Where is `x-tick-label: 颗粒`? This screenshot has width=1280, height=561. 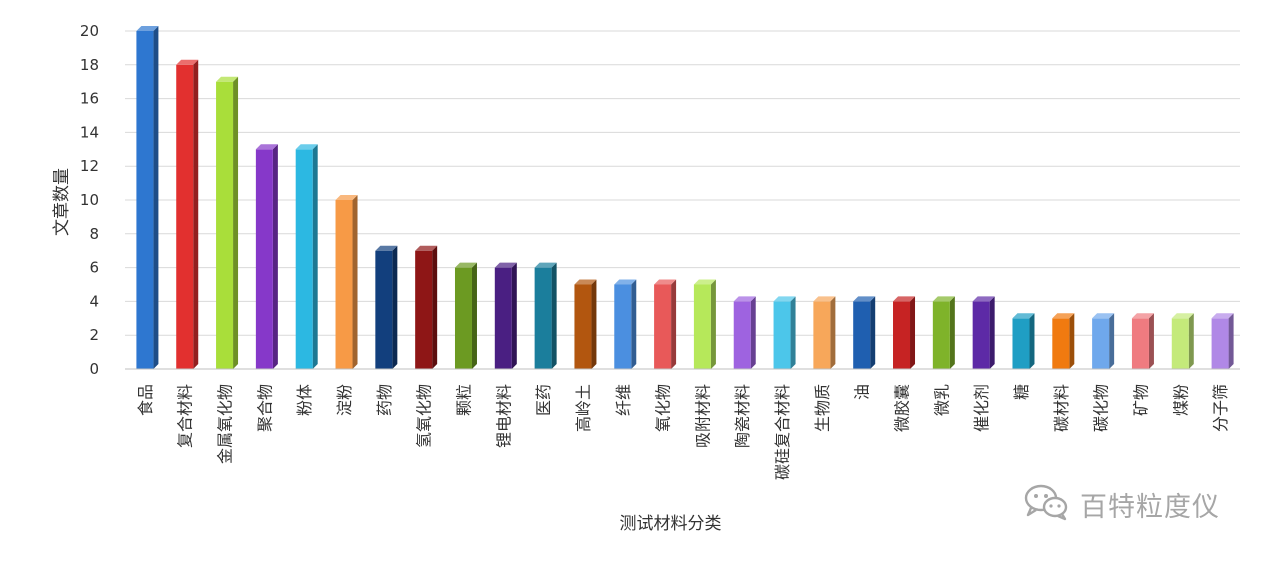 x-tick-label: 颗粒 is located at coordinates (463, 400).